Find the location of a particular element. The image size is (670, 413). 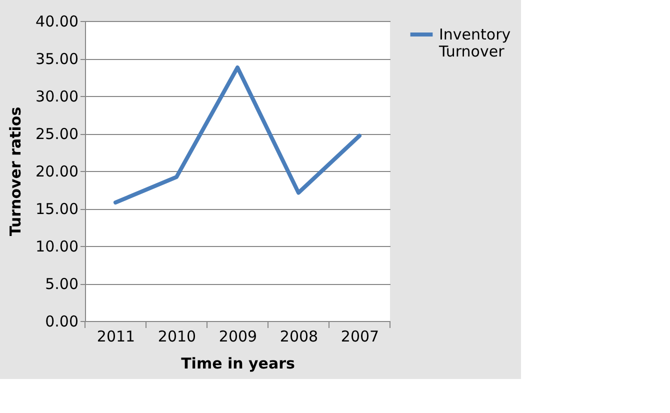

legend-label: Inventory Turnover is located at coordinates (474, 43).